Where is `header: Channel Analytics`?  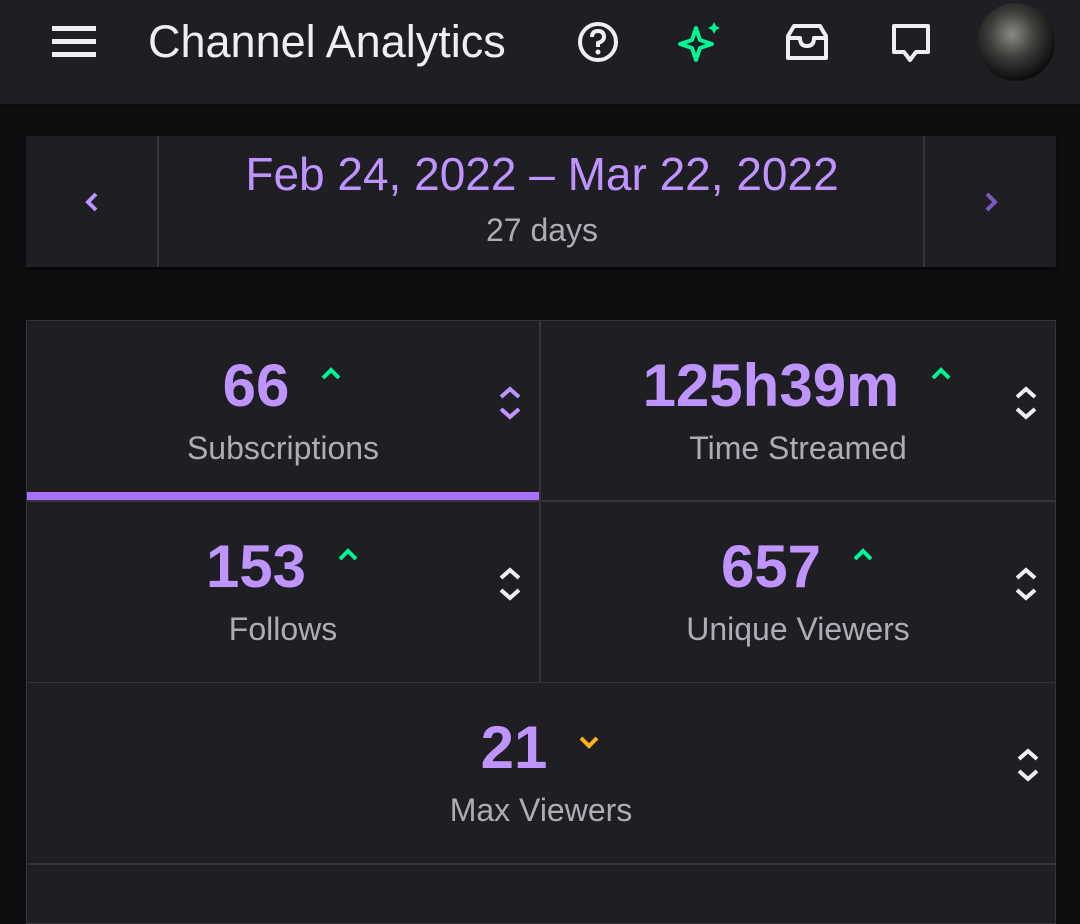
header: Channel Analytics is located at coordinates (540, 53).